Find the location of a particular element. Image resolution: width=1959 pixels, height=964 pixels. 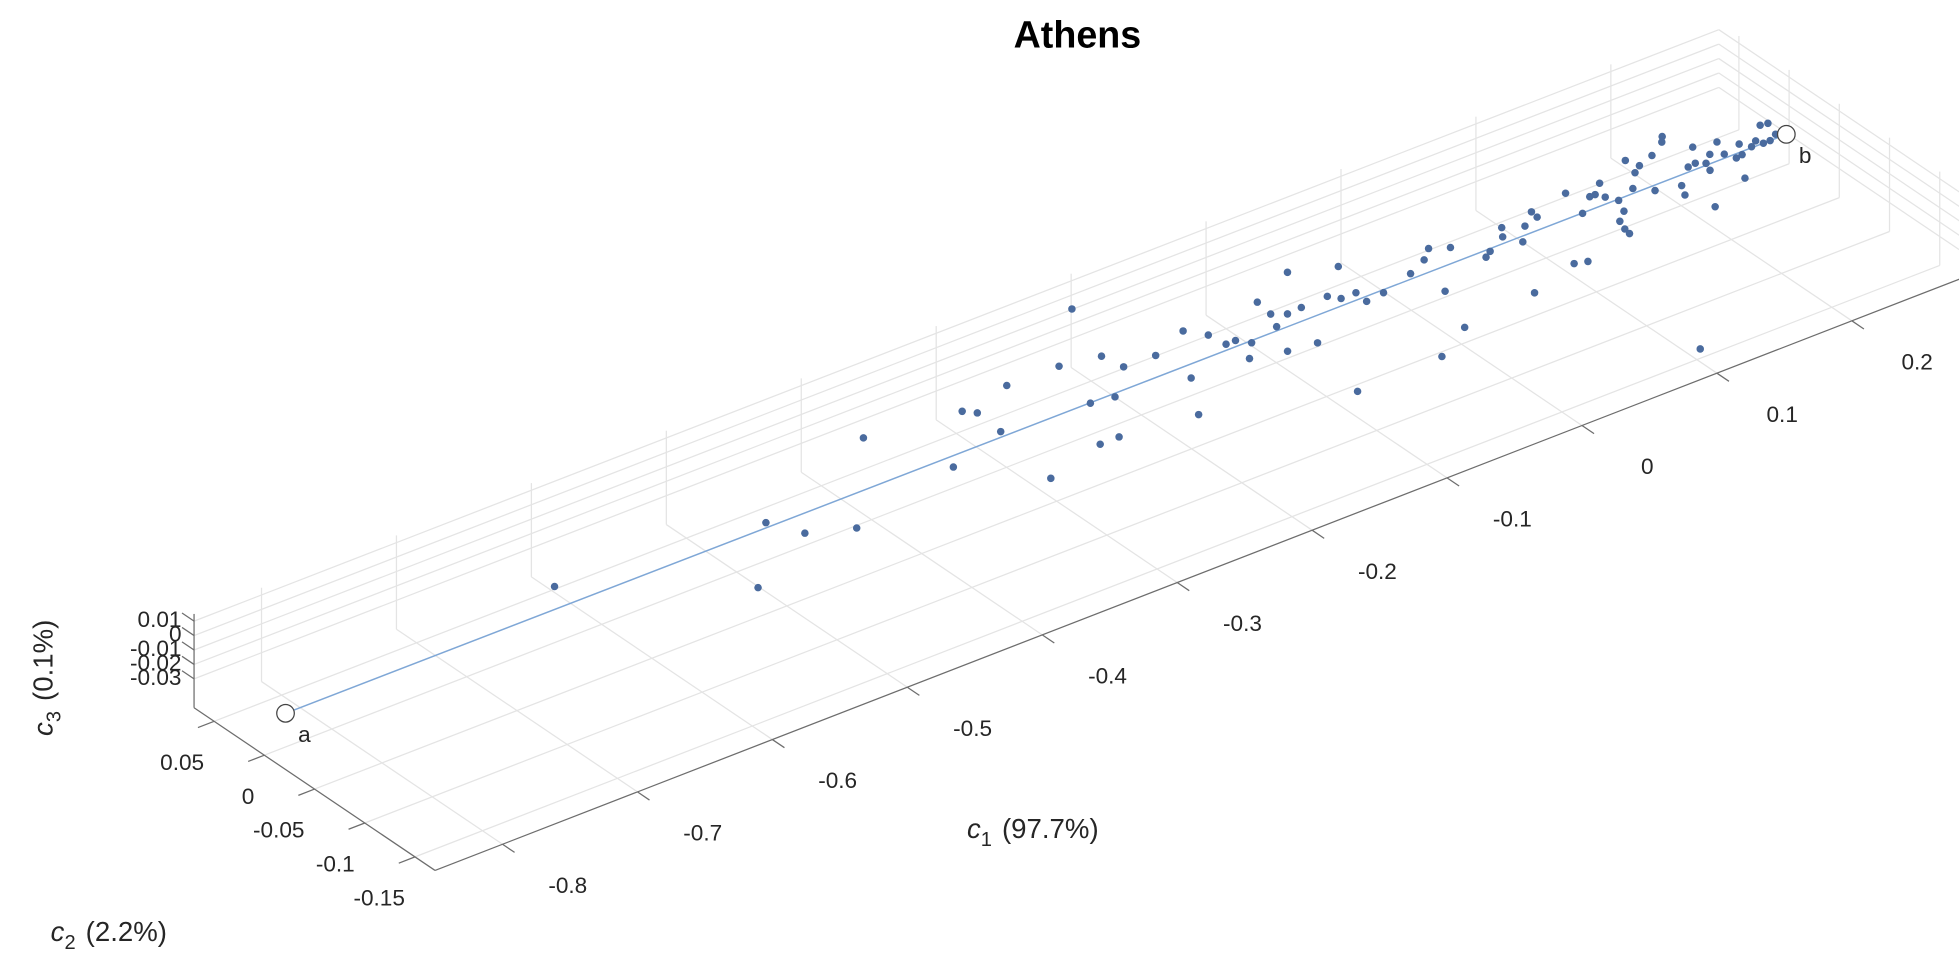

y-tick-label: 0 is located at coordinates (248, 796).